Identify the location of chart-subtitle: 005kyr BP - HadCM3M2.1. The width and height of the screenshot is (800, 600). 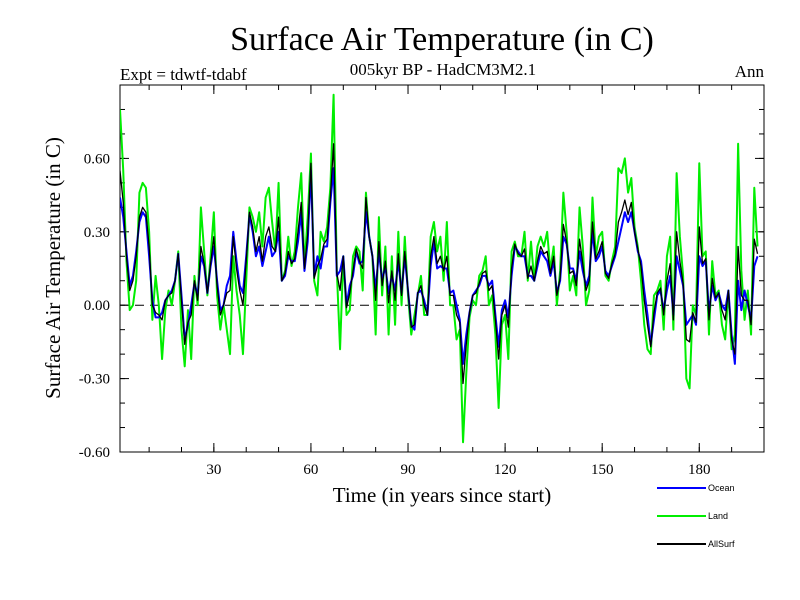
(443, 69).